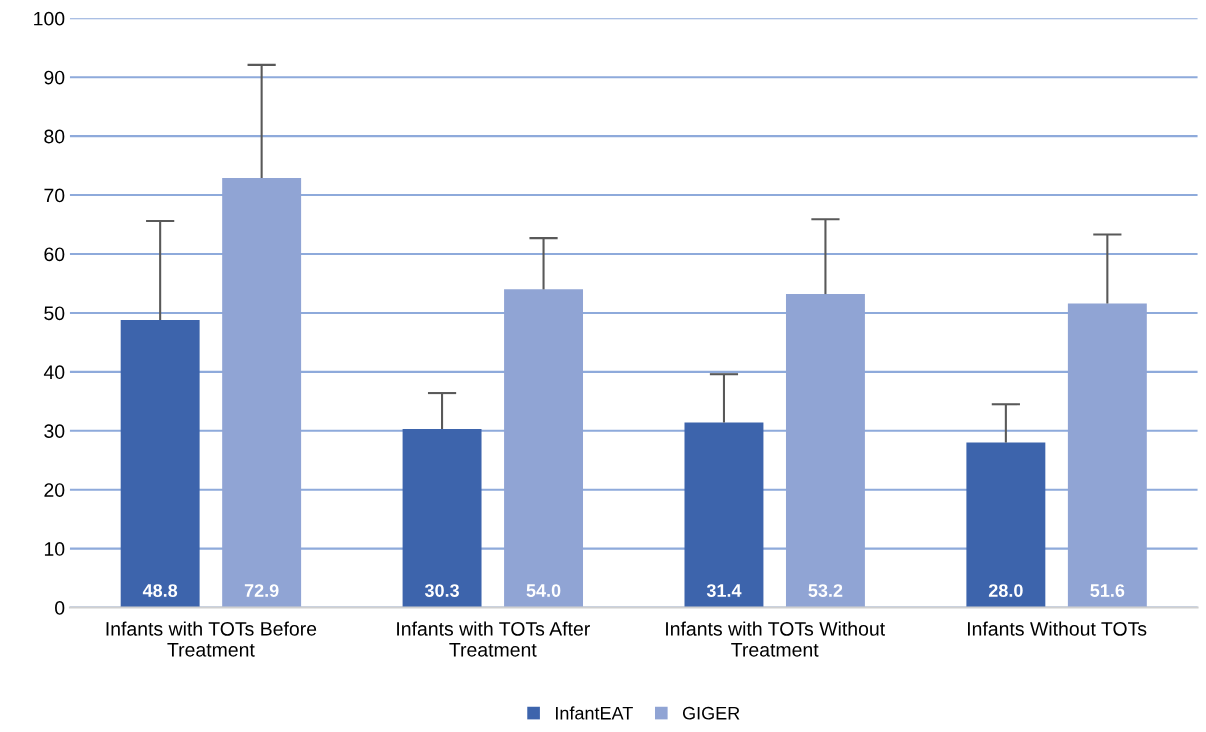 This screenshot has height=732, width=1206. I want to click on y-tick-label: 10, so click(54, 549).